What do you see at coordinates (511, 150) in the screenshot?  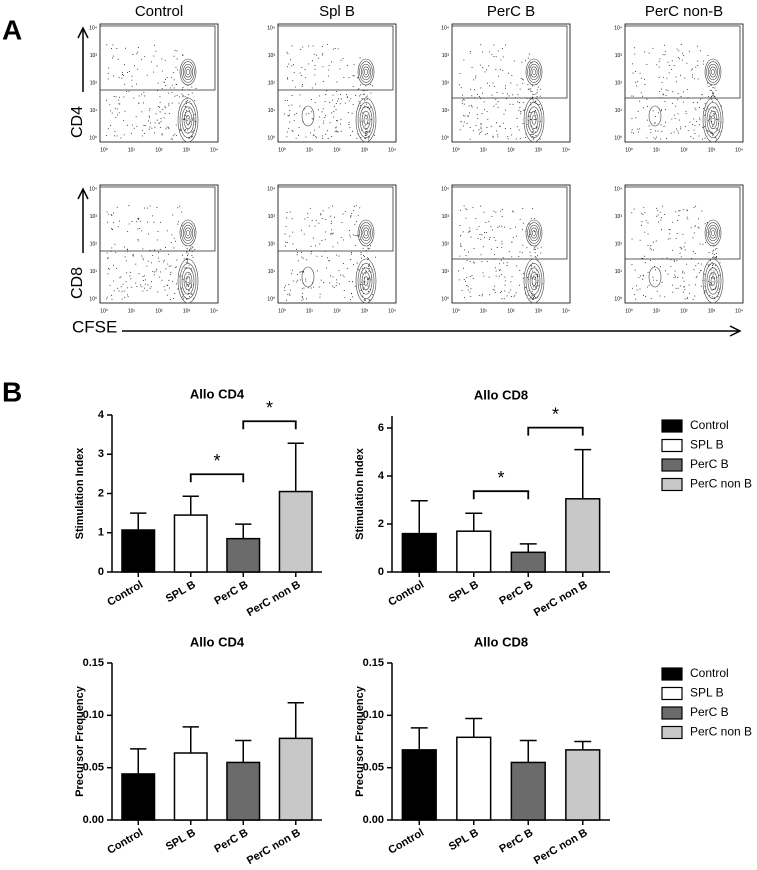 I see `x-tick-label: 10²` at bounding box center [511, 150].